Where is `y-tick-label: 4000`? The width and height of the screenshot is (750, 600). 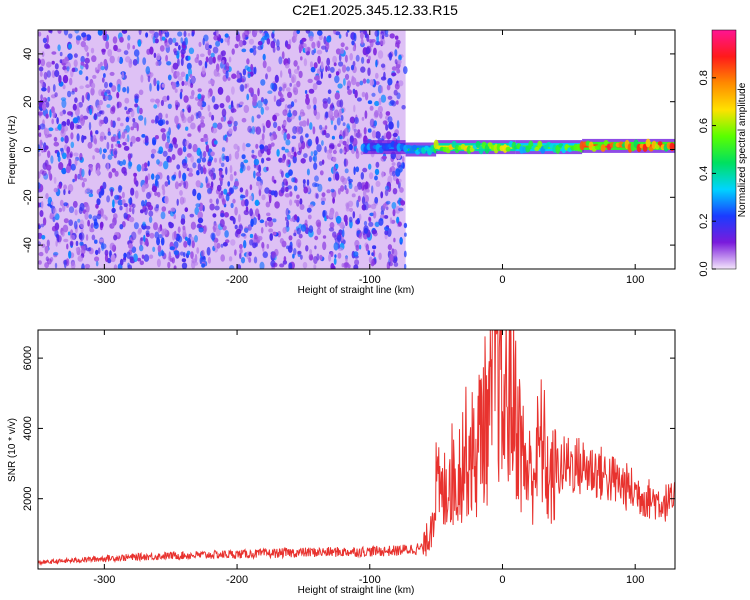 y-tick-label: 4000 is located at coordinates (28, 428).